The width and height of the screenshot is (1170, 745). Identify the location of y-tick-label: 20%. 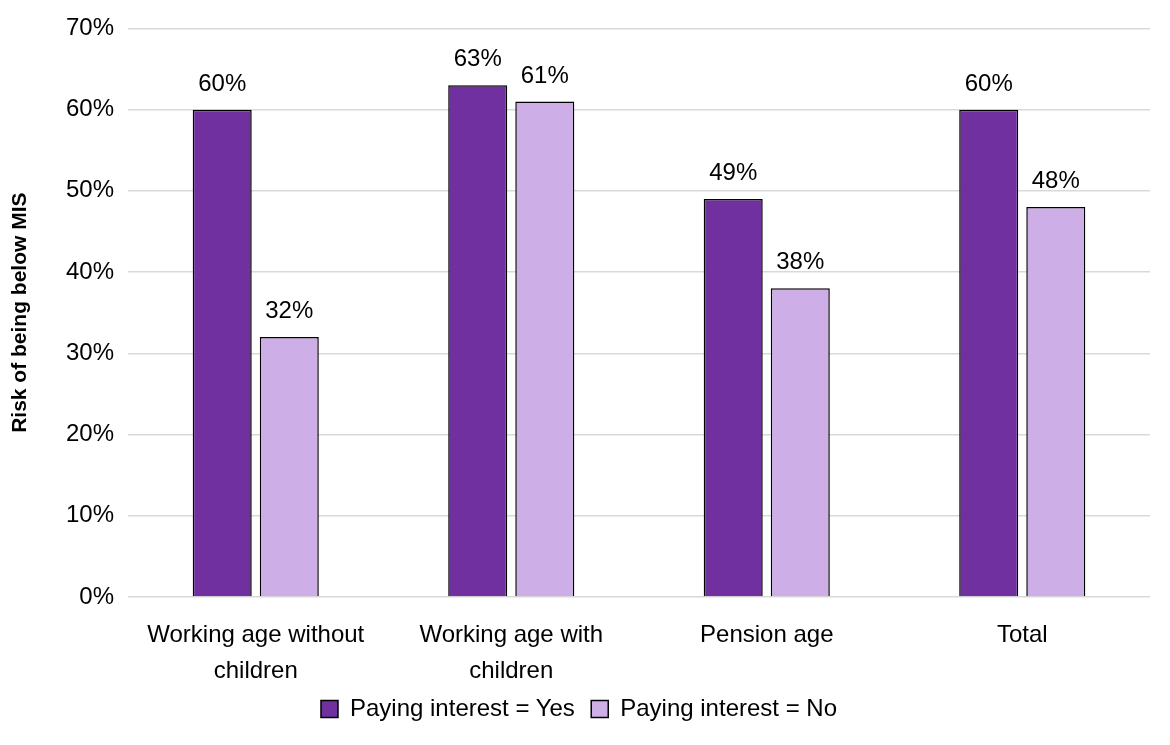
(89, 433).